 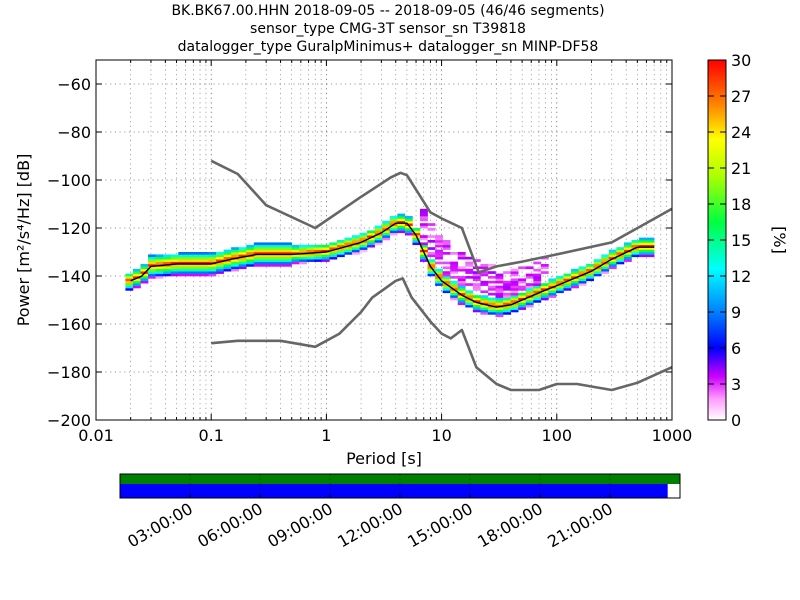 What do you see at coordinates (741, 96) in the screenshot?
I see `colorbar-tick-label: 27` at bounding box center [741, 96].